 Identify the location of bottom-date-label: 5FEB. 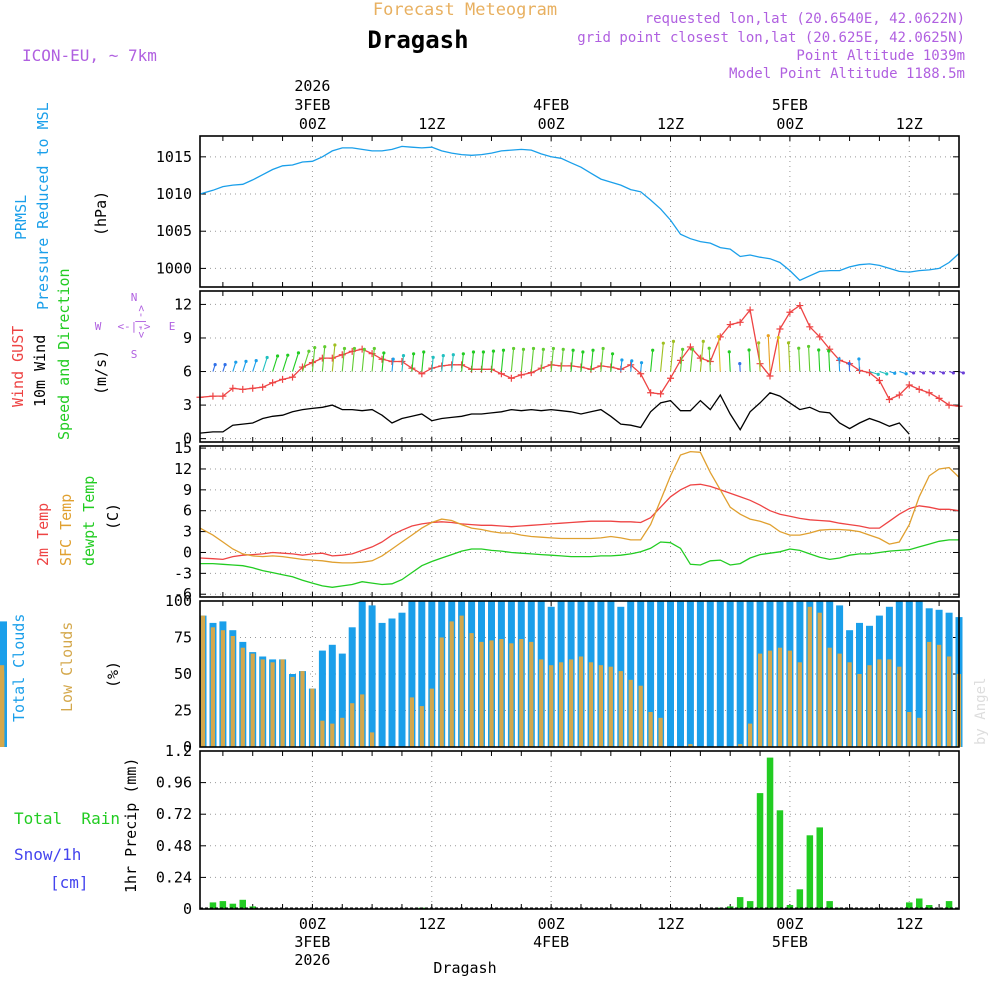
(790, 942).